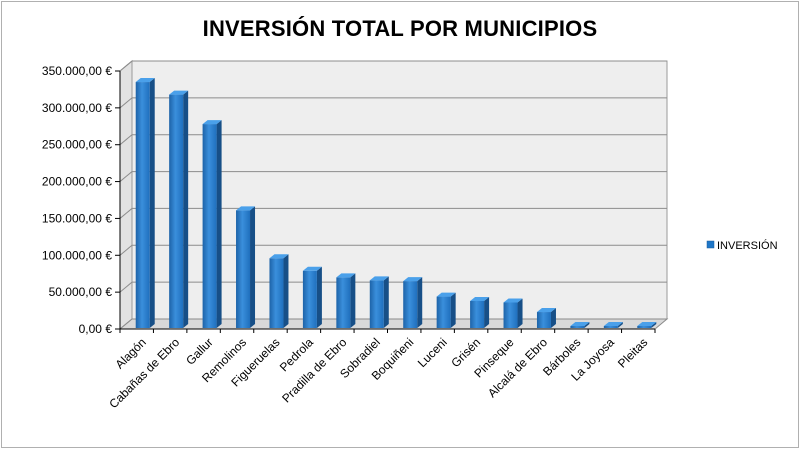 The width and height of the screenshot is (800, 449). Describe the element at coordinates (400, 28) in the screenshot. I see `chart-title: INVERSIÓN TOTAL POR MUNICIPIOS` at that location.